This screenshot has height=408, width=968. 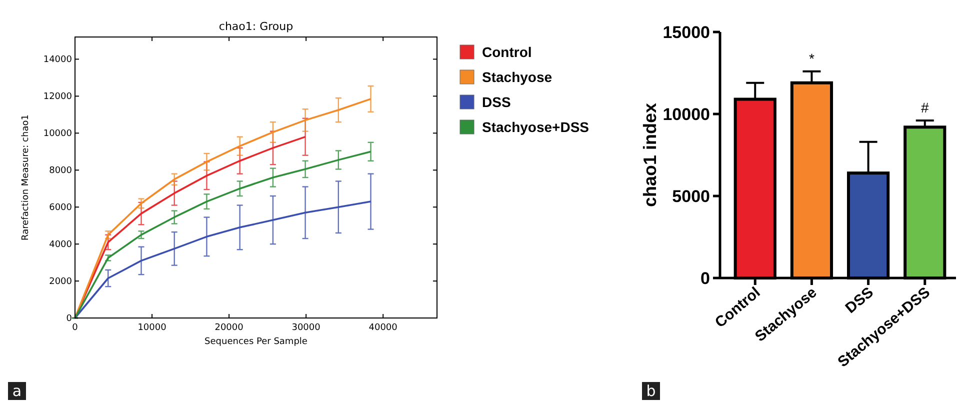 What do you see at coordinates (306, 328) in the screenshot?
I see `x-tick-label: 30000` at bounding box center [306, 328].